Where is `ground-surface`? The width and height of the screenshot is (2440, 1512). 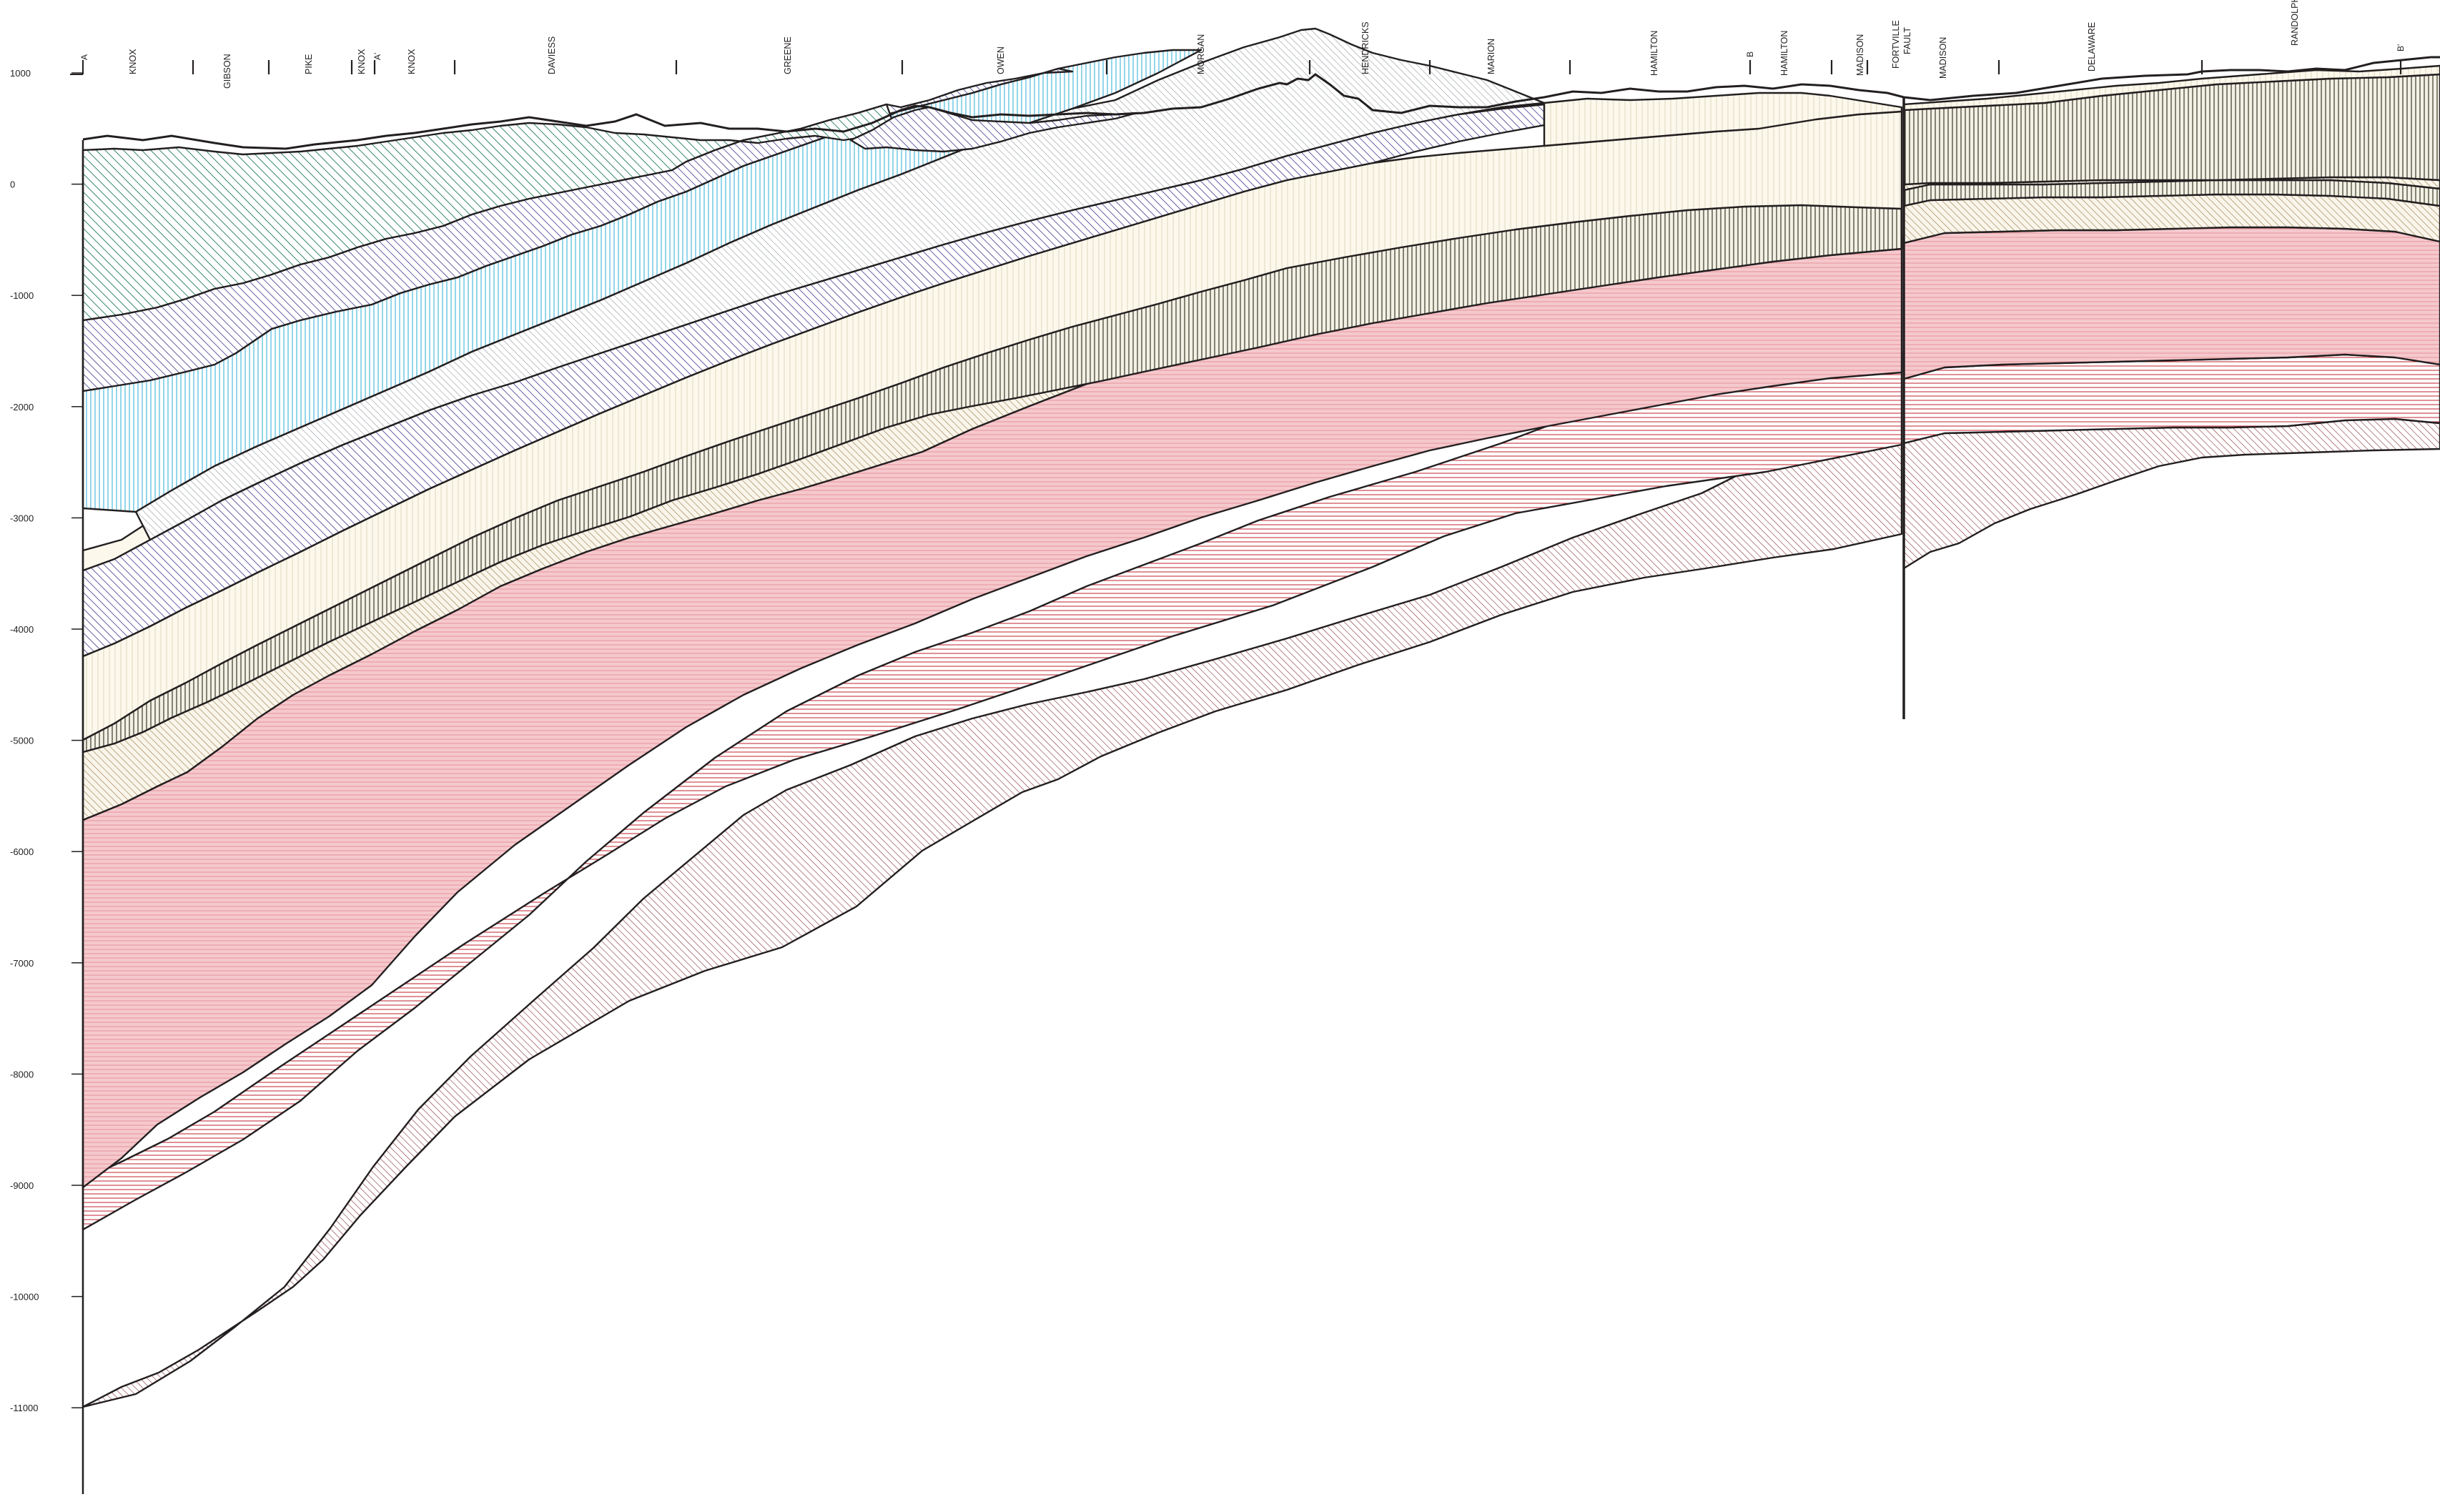
ground-surface is located at coordinates (1261, 103).